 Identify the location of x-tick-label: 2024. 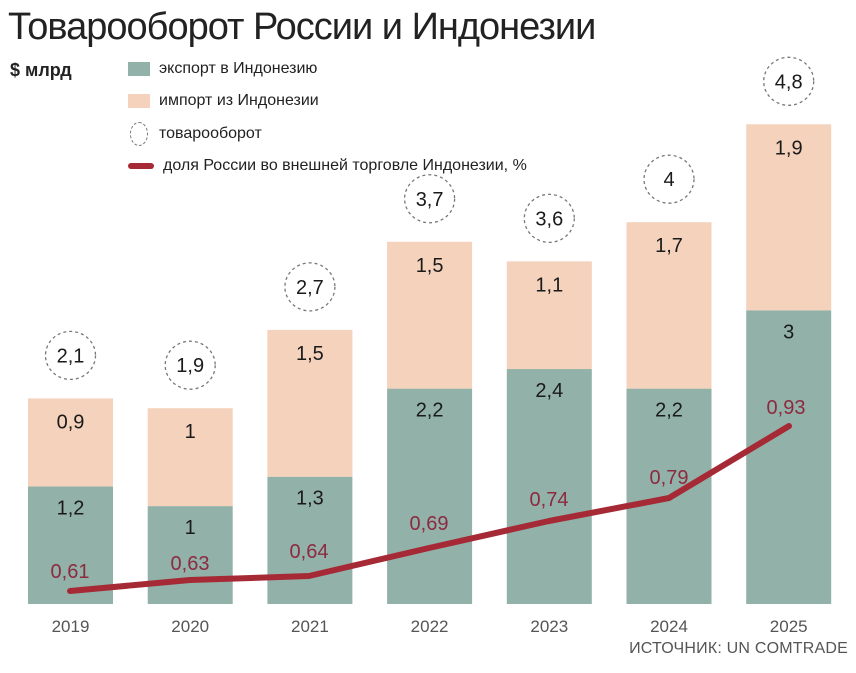
(669, 626).